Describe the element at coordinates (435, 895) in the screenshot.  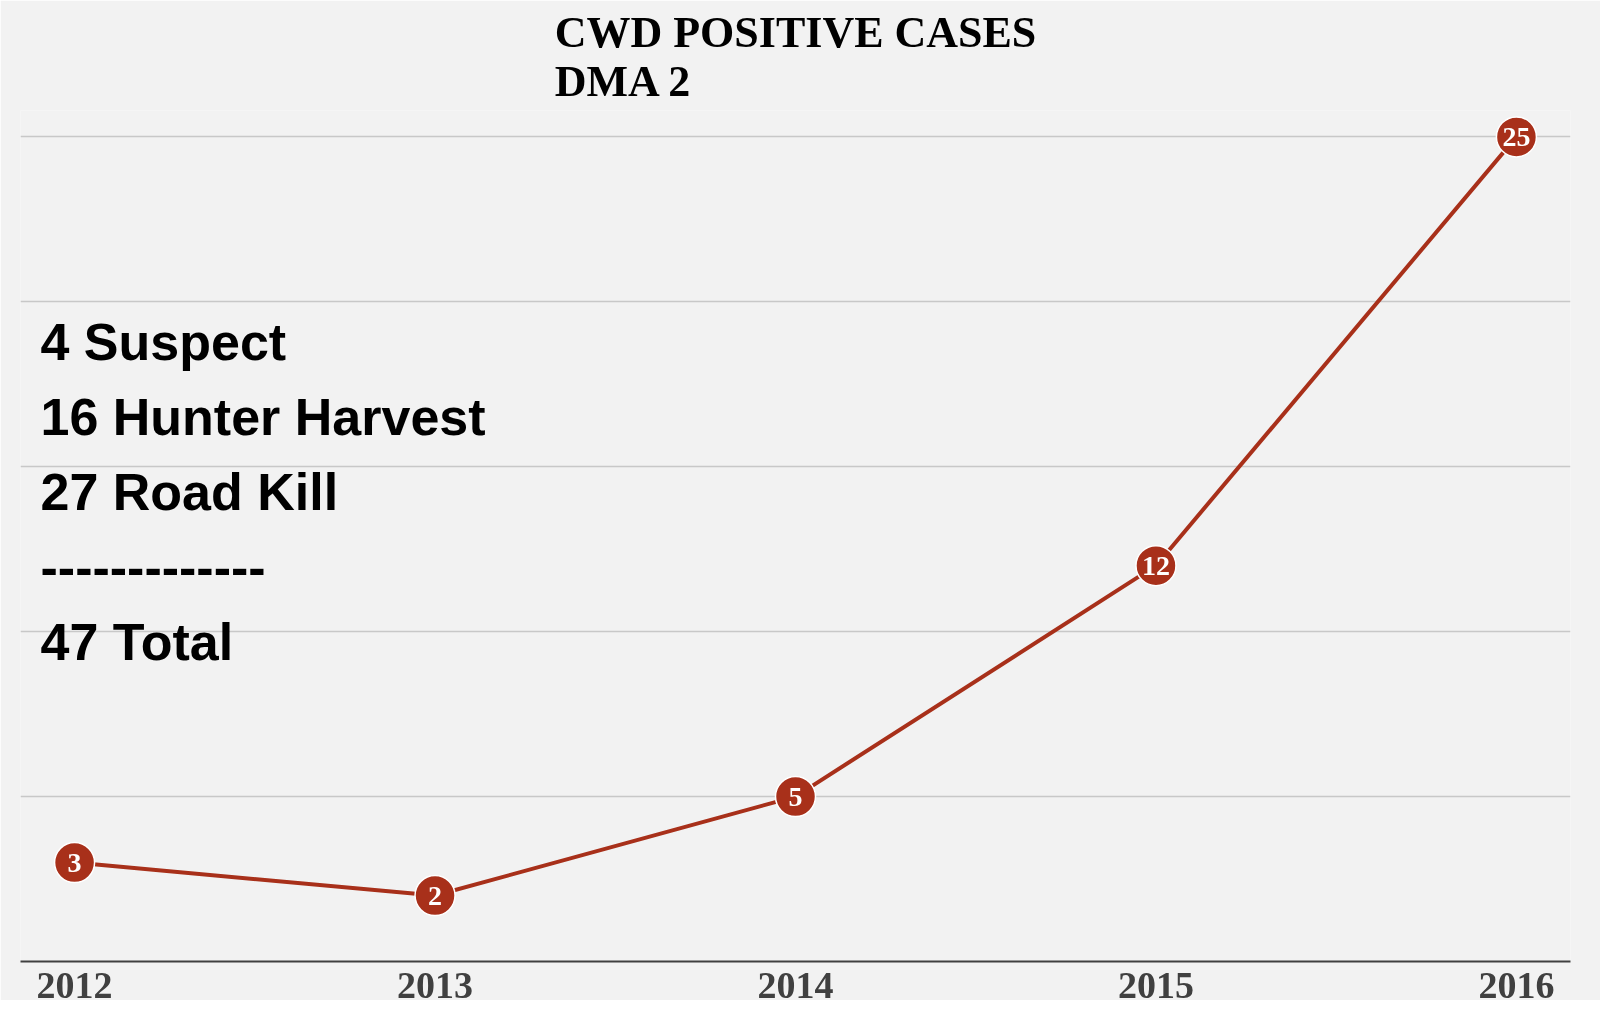
I see `data-label: 2` at that location.